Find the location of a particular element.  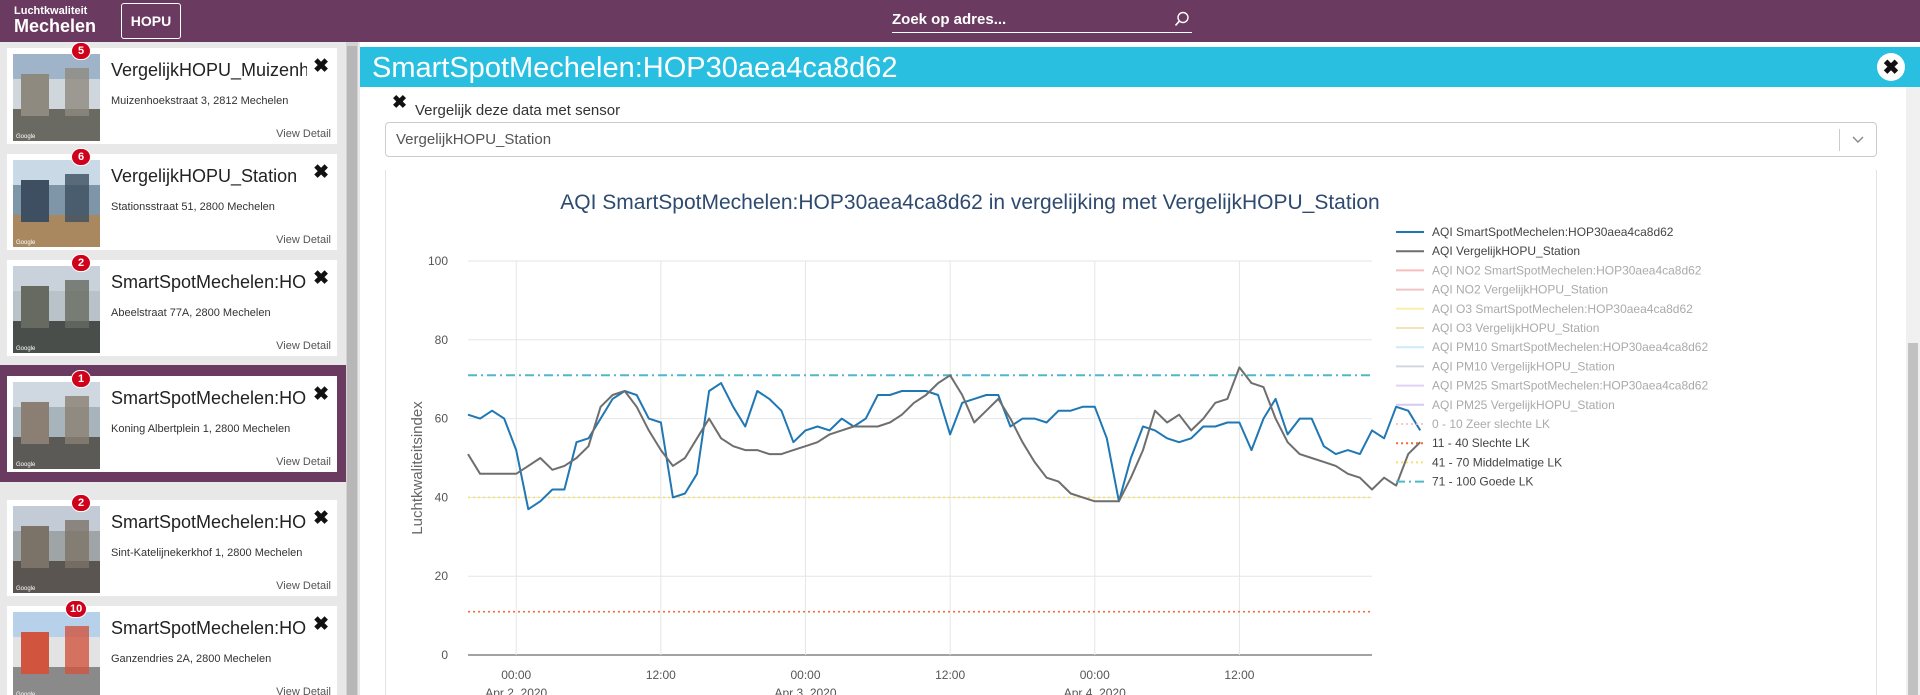

app-logo: Luchtkwaliteit Mechelen is located at coordinates (55, 20).